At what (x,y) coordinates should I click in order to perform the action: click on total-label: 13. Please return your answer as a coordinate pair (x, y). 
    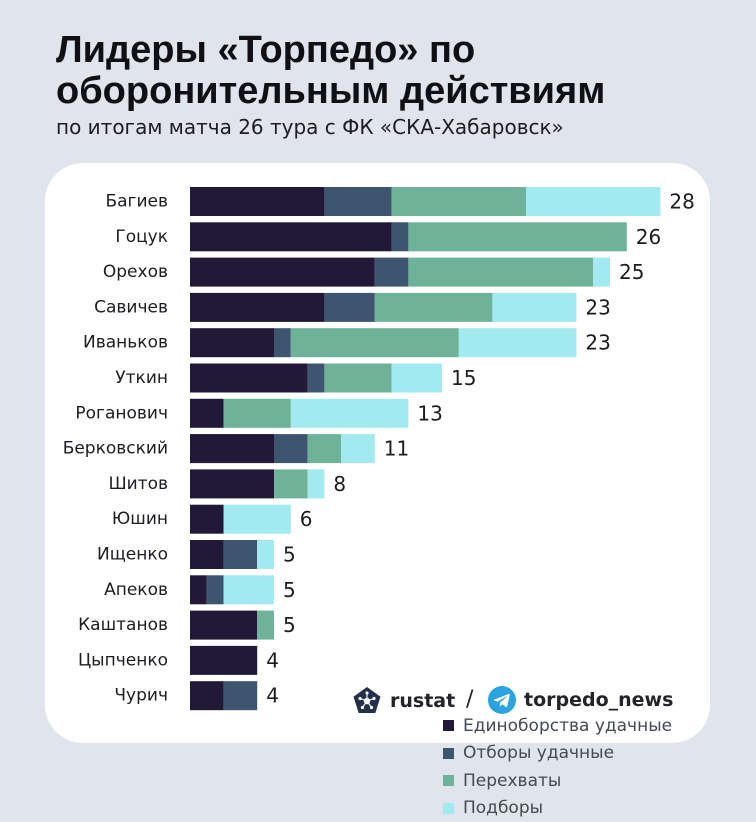
    Looking at the image, I should click on (429, 413).